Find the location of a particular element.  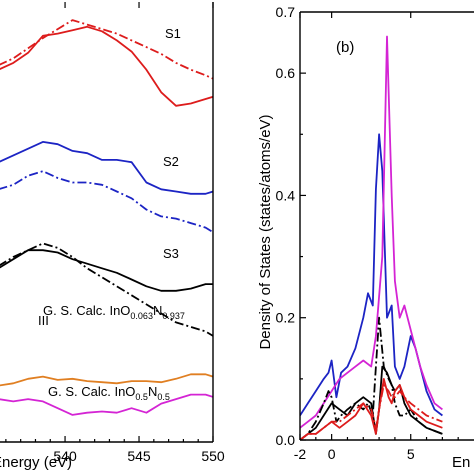

right-panel-label: (b) is located at coordinates (345, 47).